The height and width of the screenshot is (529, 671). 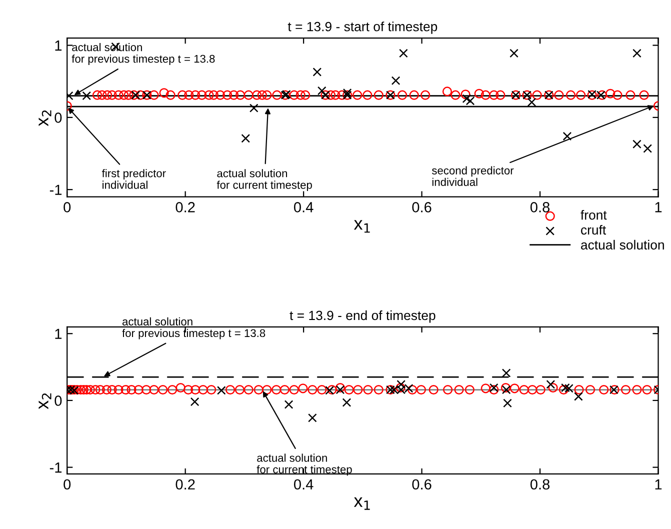 What do you see at coordinates (134, 179) in the screenshot?
I see `annotation: first predictor individual` at bounding box center [134, 179].